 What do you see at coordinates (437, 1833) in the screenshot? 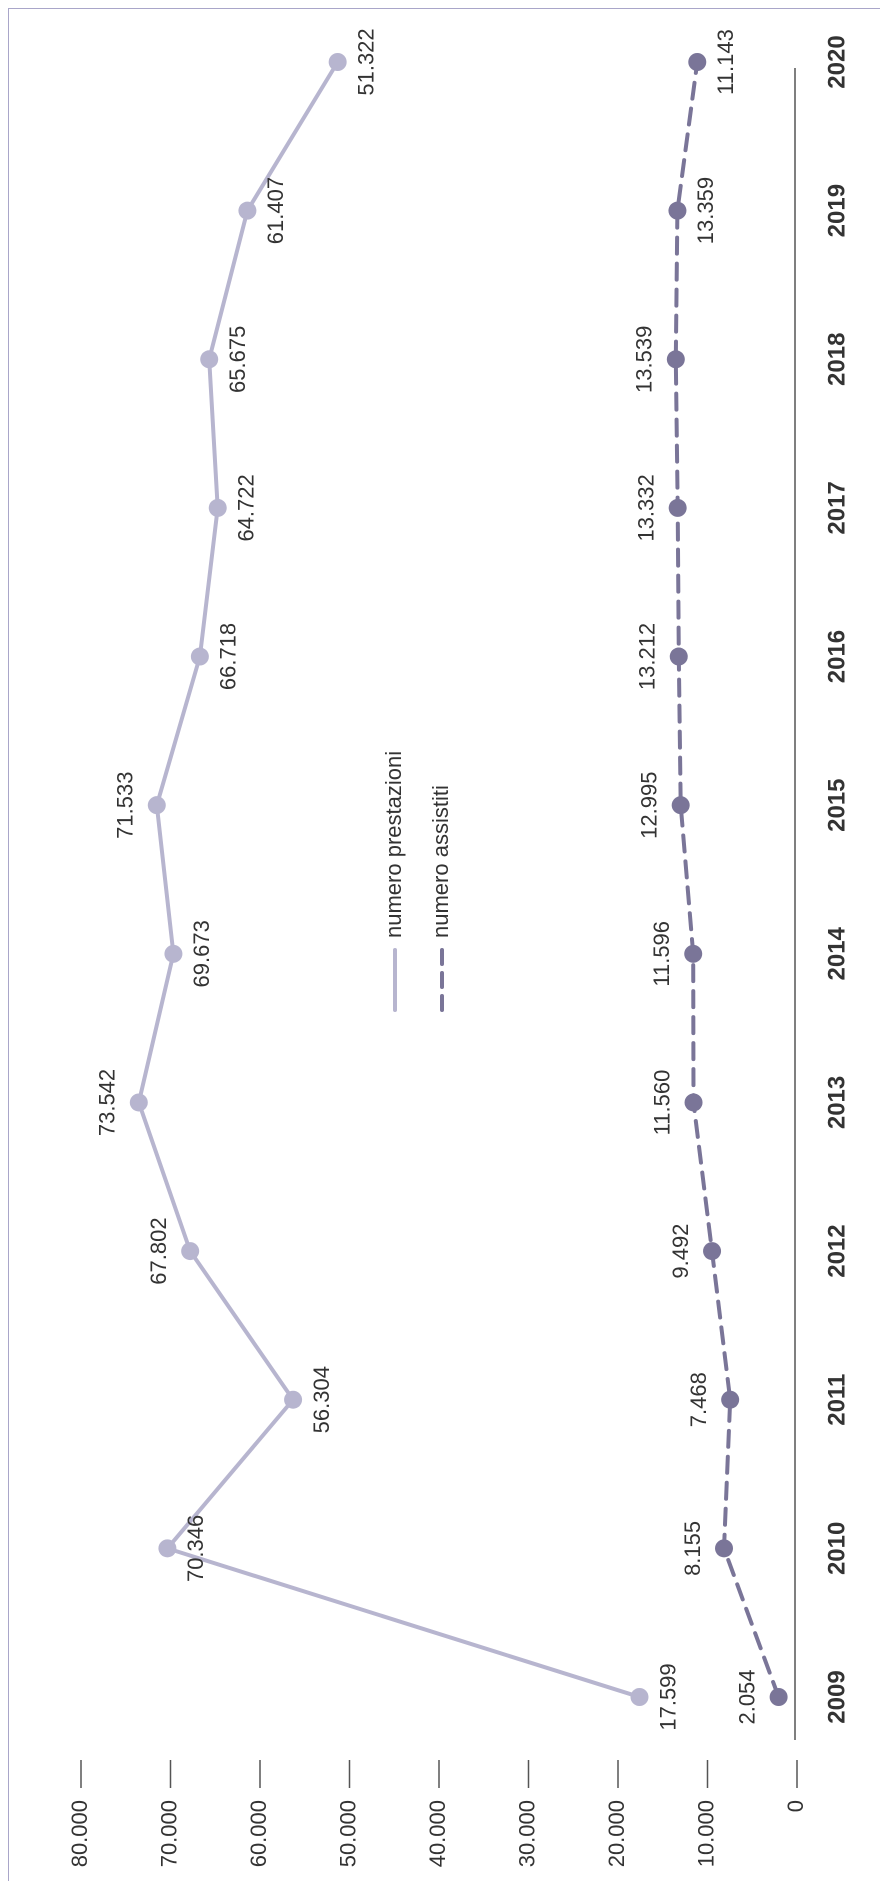
I see `y-tick-label-4: 40.000` at bounding box center [437, 1833].